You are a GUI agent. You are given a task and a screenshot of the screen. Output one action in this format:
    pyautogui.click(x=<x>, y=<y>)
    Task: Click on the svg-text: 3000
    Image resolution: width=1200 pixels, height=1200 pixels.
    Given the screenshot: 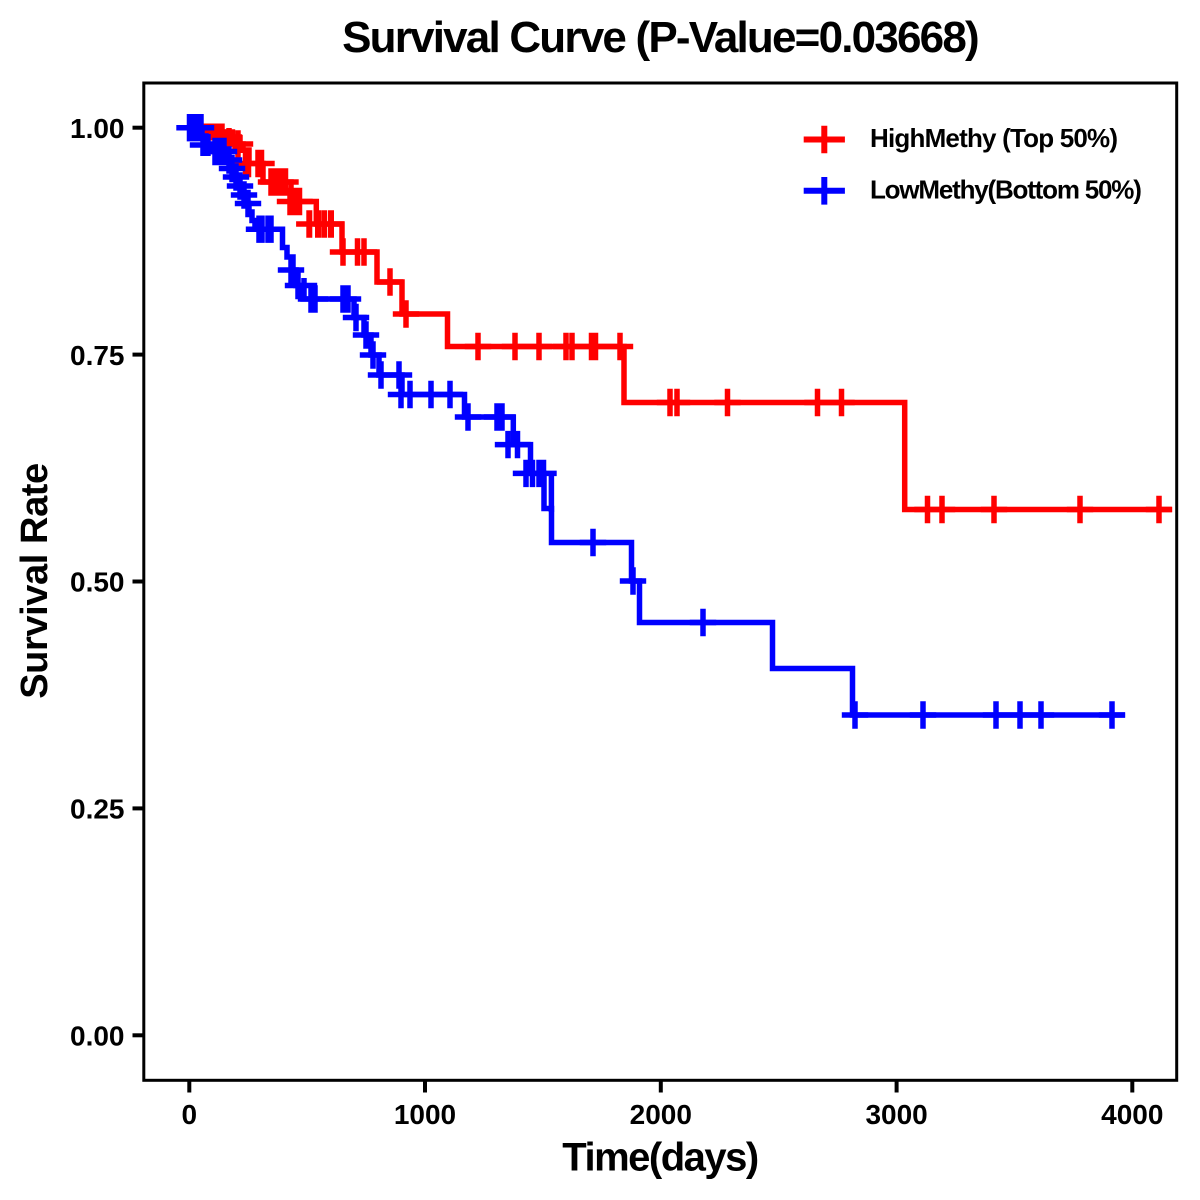 What is the action you would take?
    pyautogui.click(x=896, y=1114)
    